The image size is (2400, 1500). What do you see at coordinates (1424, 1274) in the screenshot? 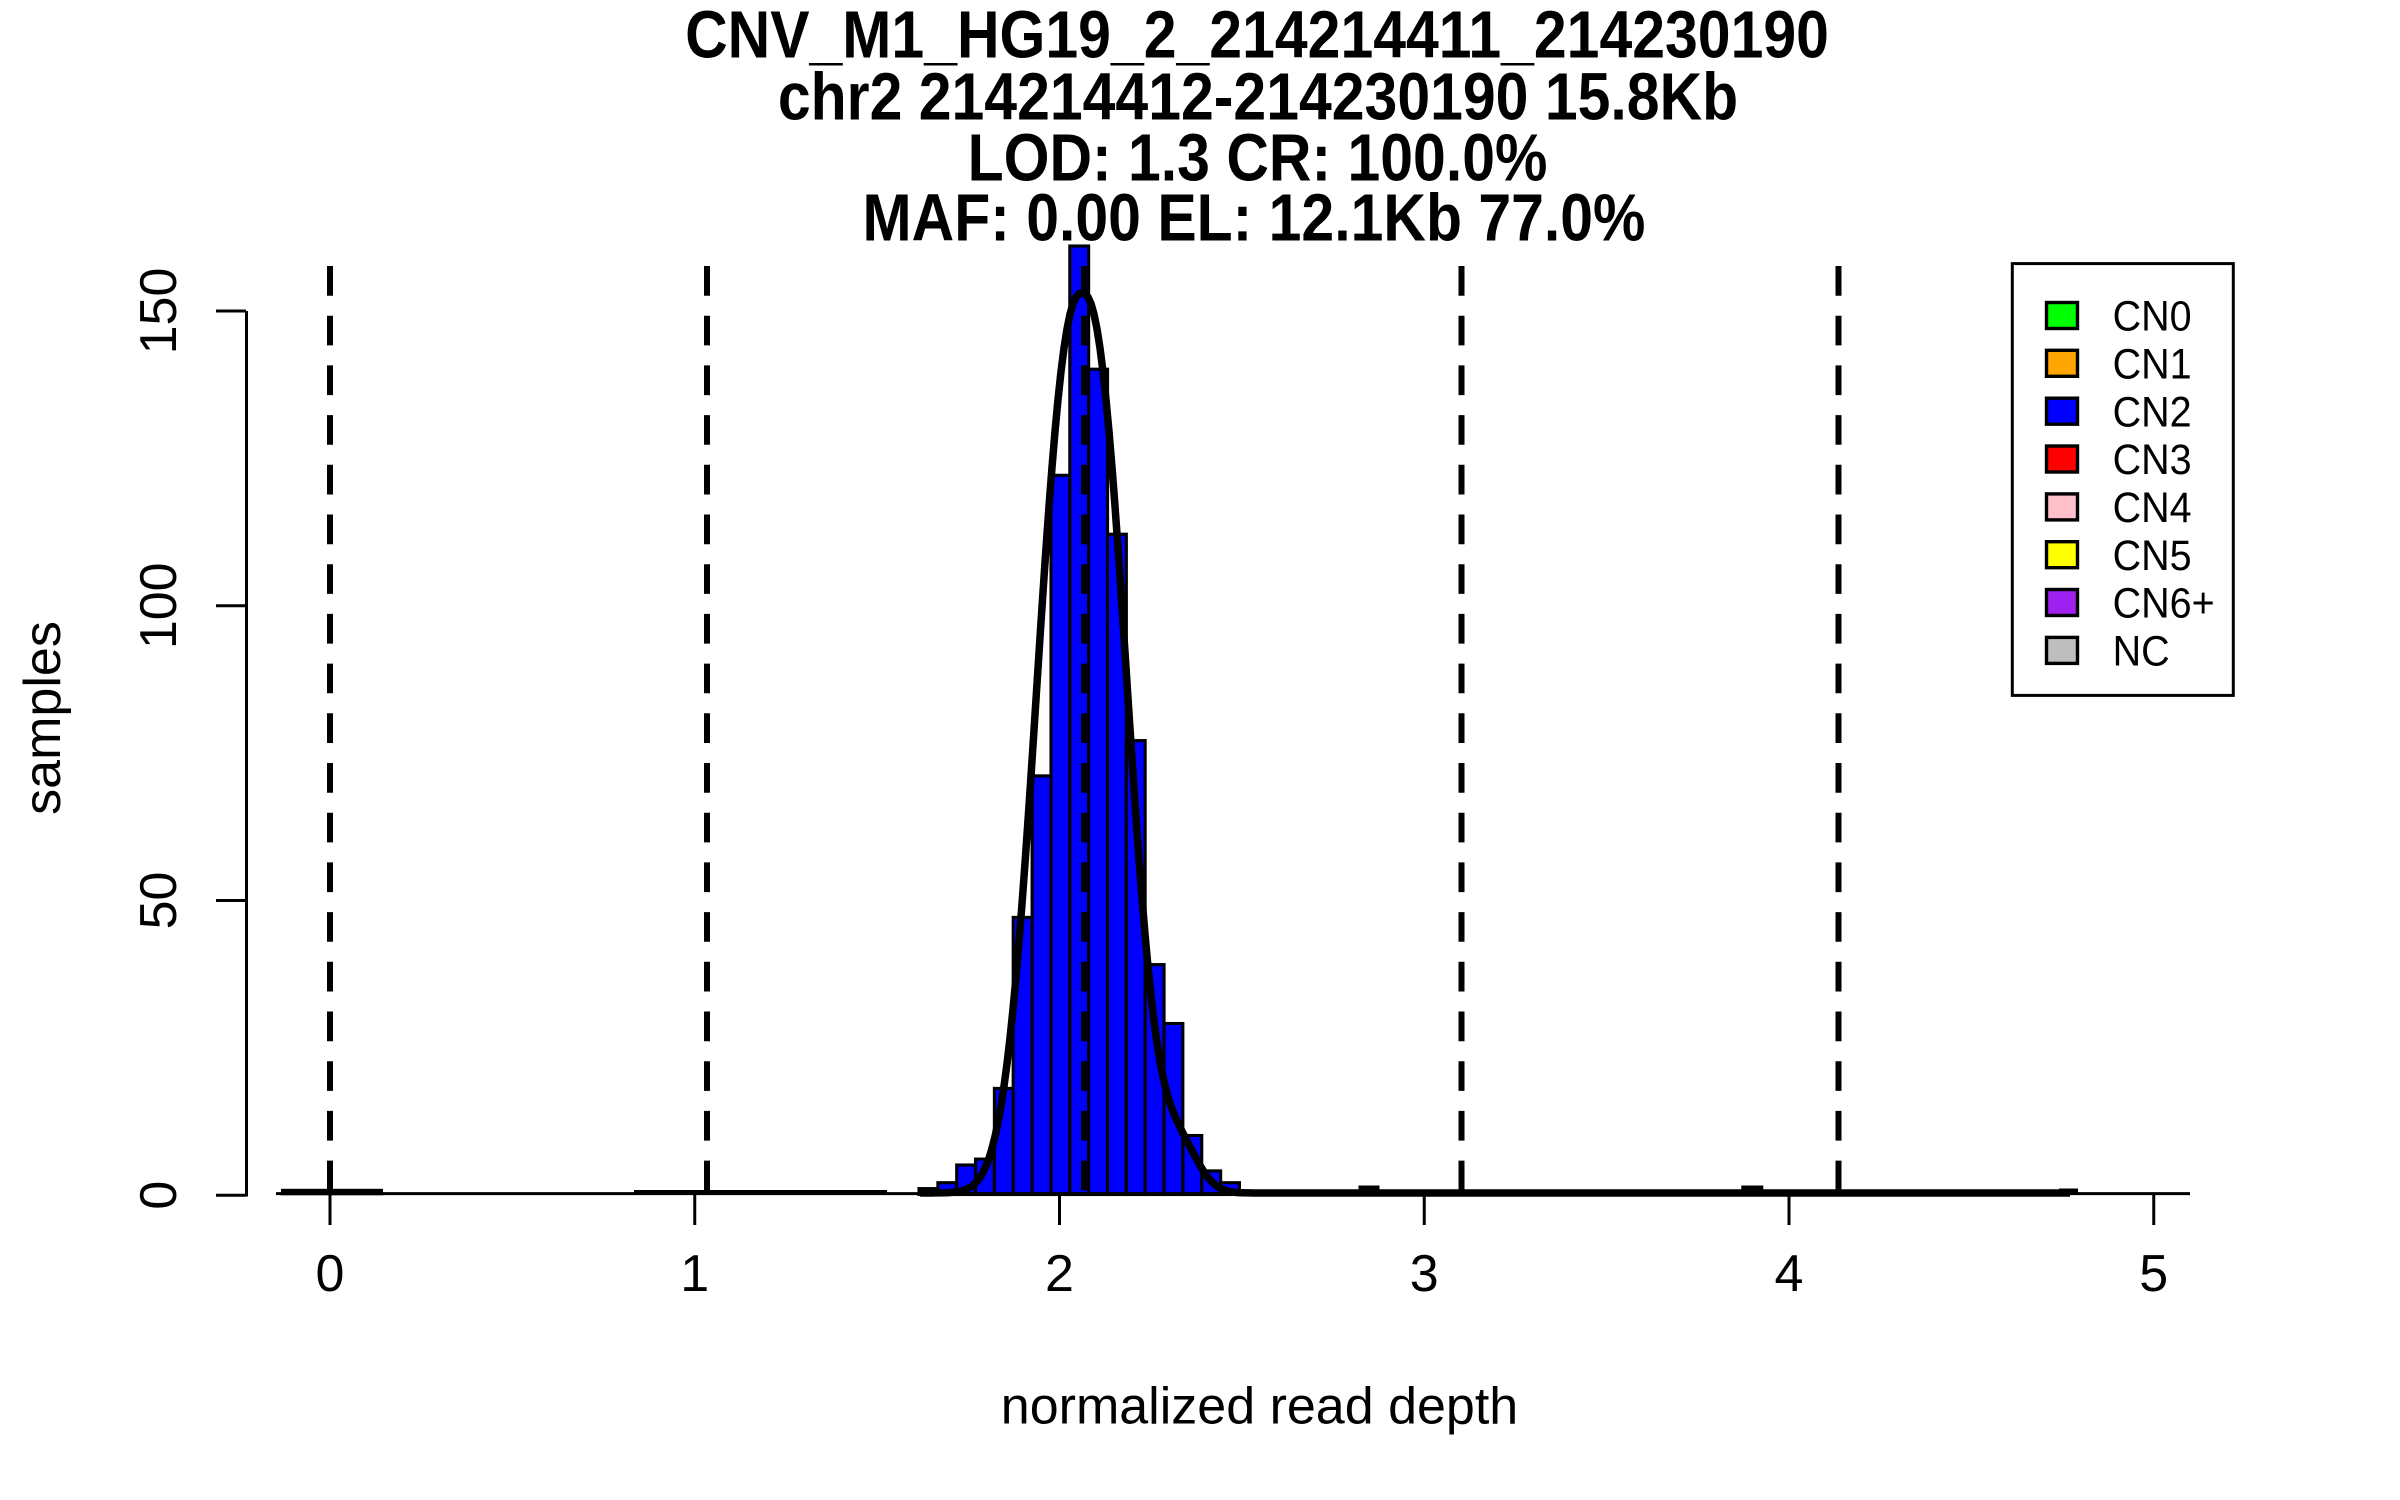
I see `svg-text: 3` at bounding box center [1424, 1274].